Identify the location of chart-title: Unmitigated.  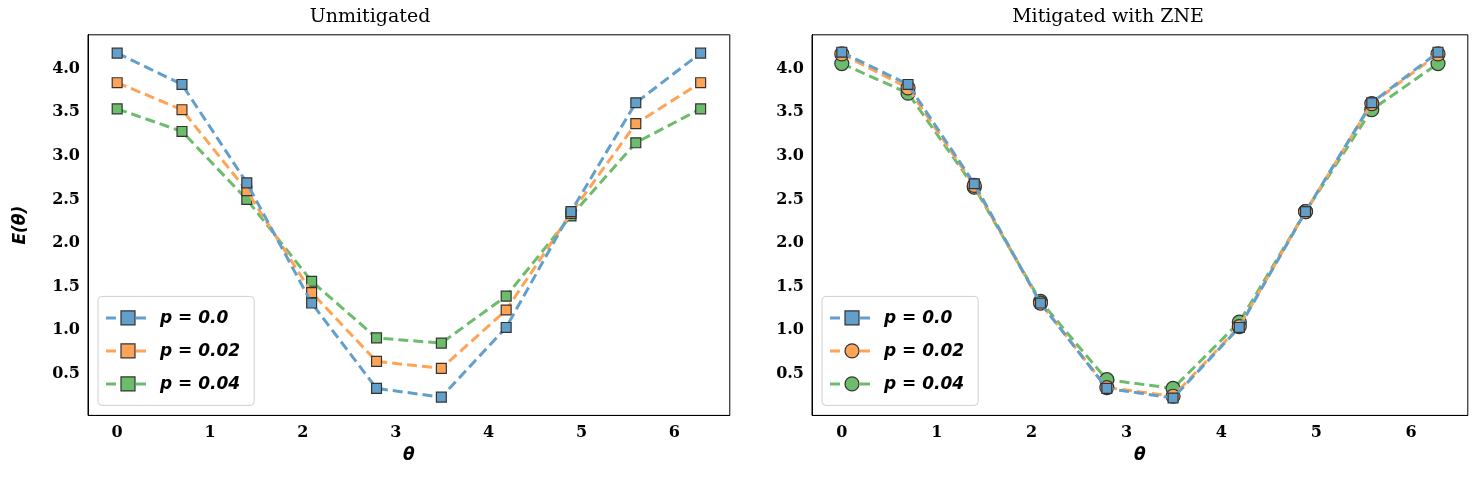
(370, 15).